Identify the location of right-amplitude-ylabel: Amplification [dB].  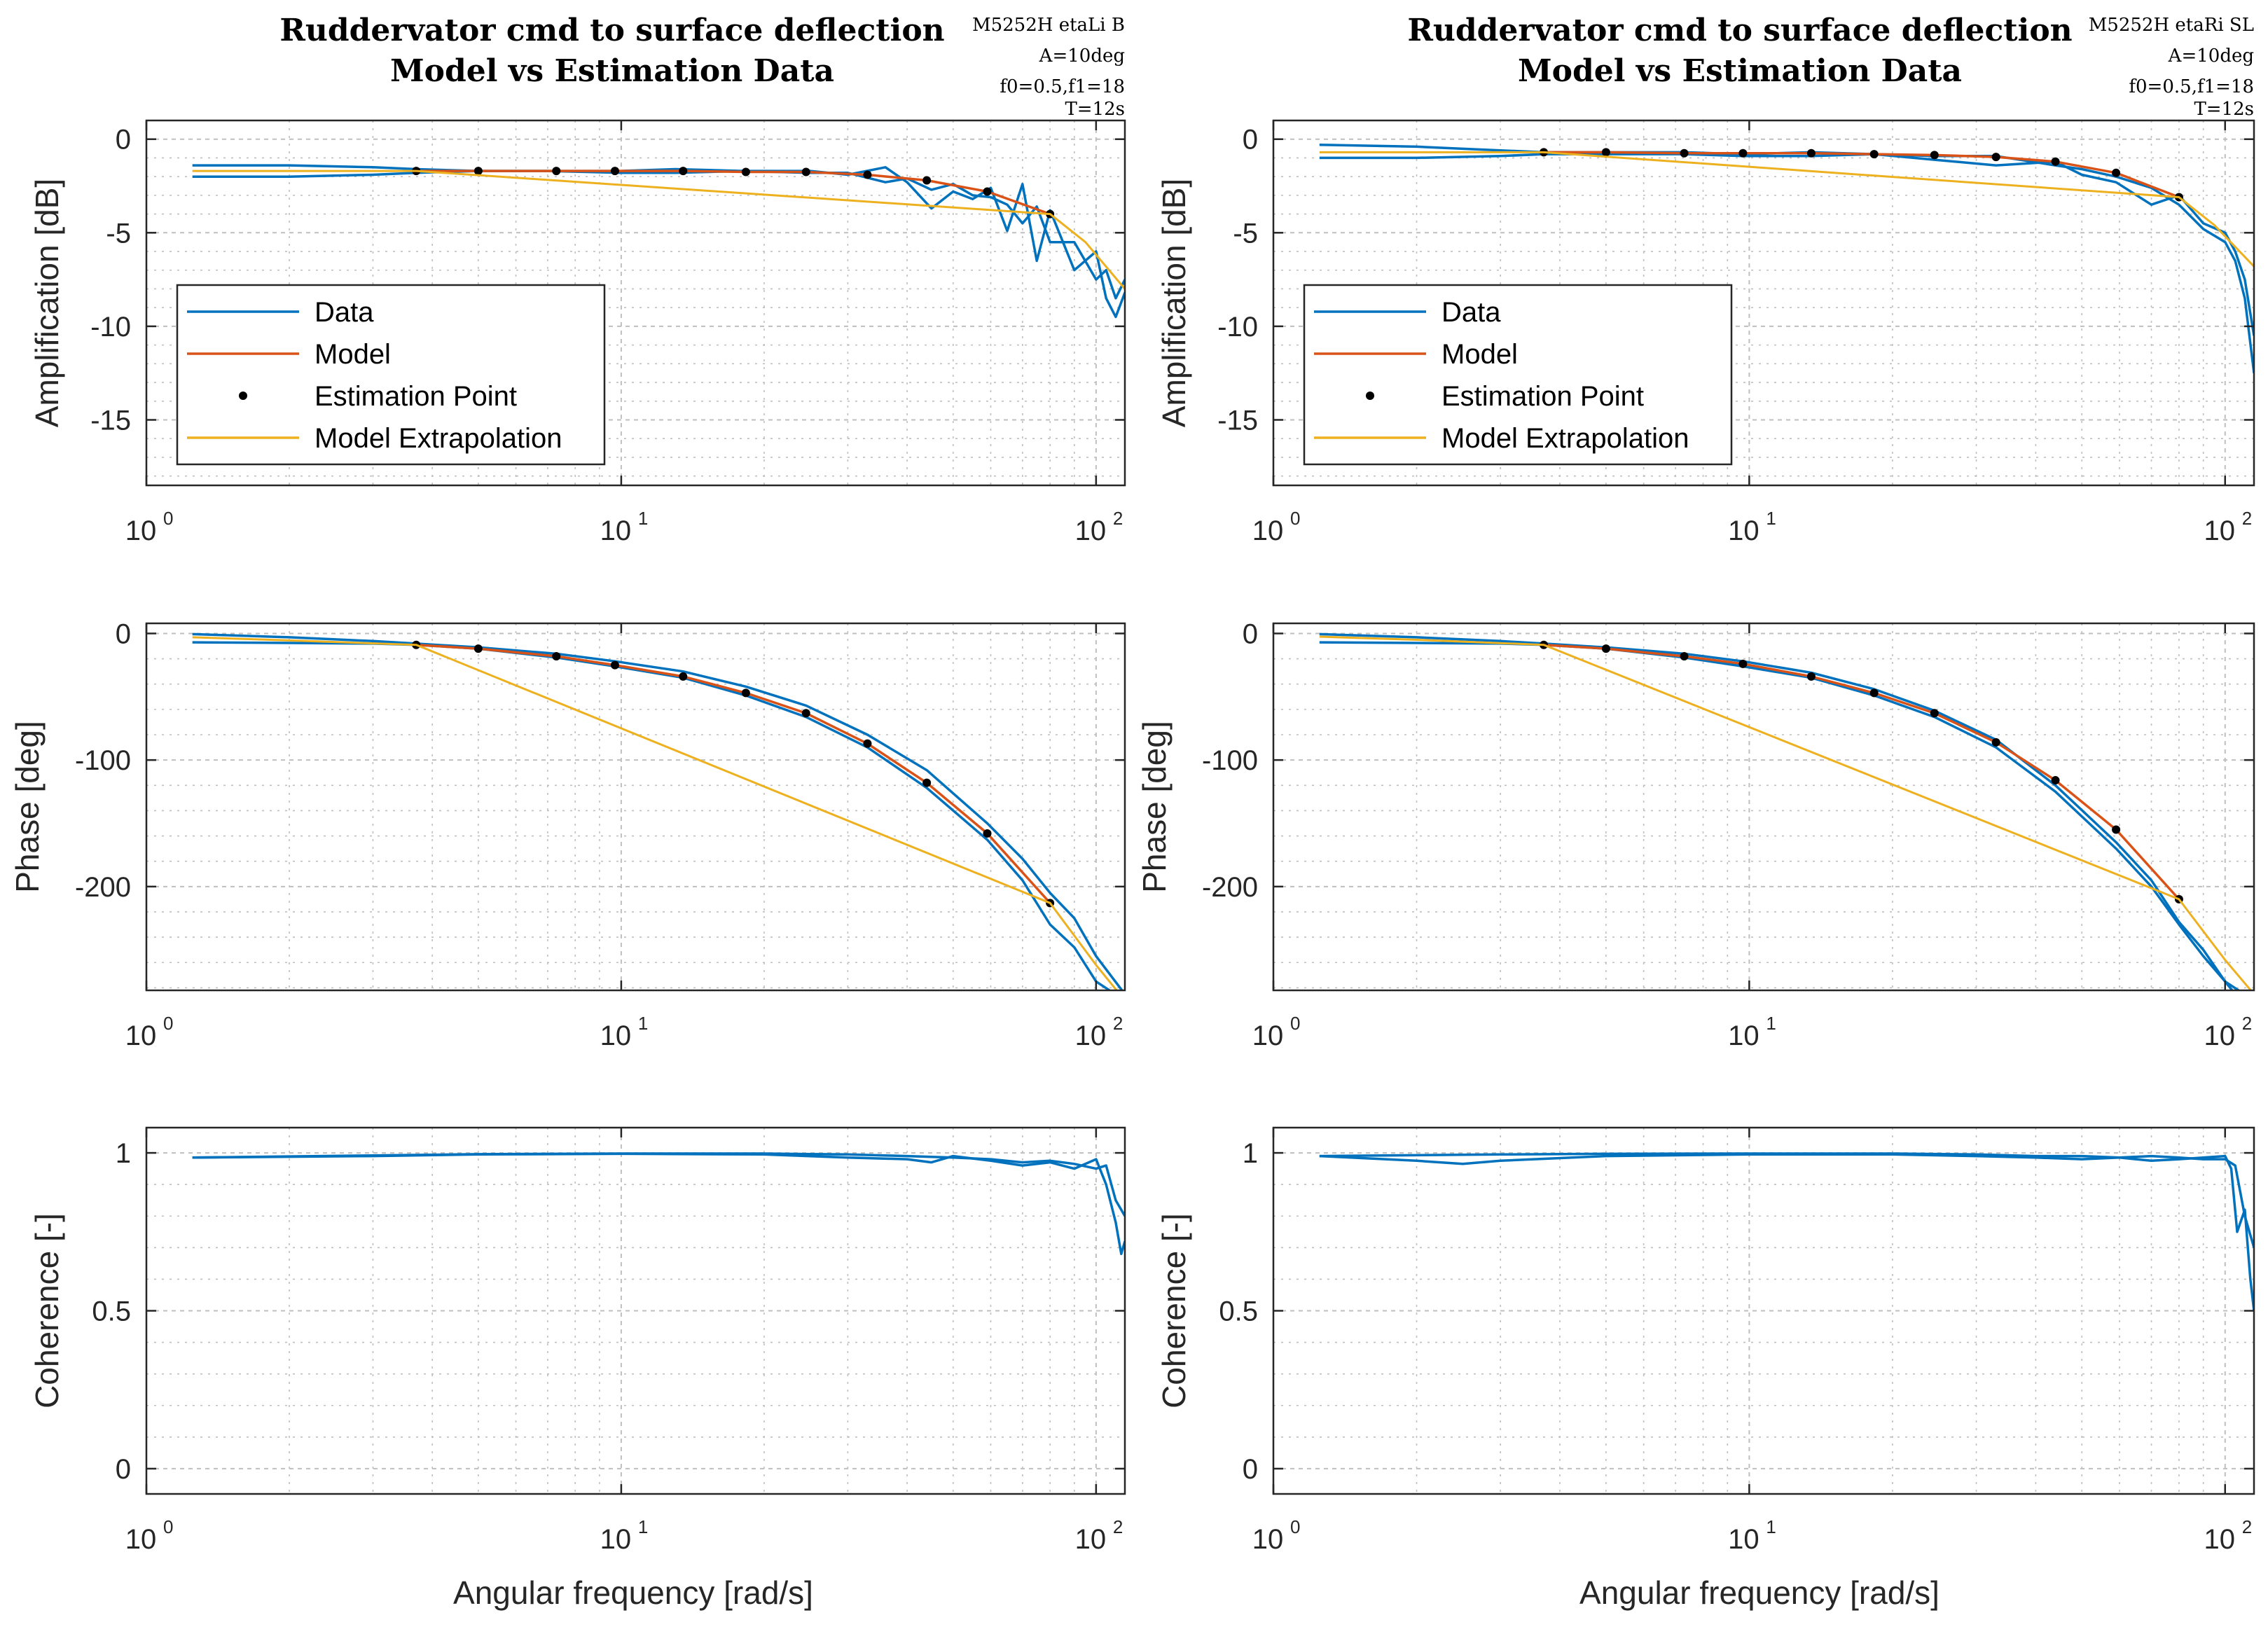
(1174, 303).